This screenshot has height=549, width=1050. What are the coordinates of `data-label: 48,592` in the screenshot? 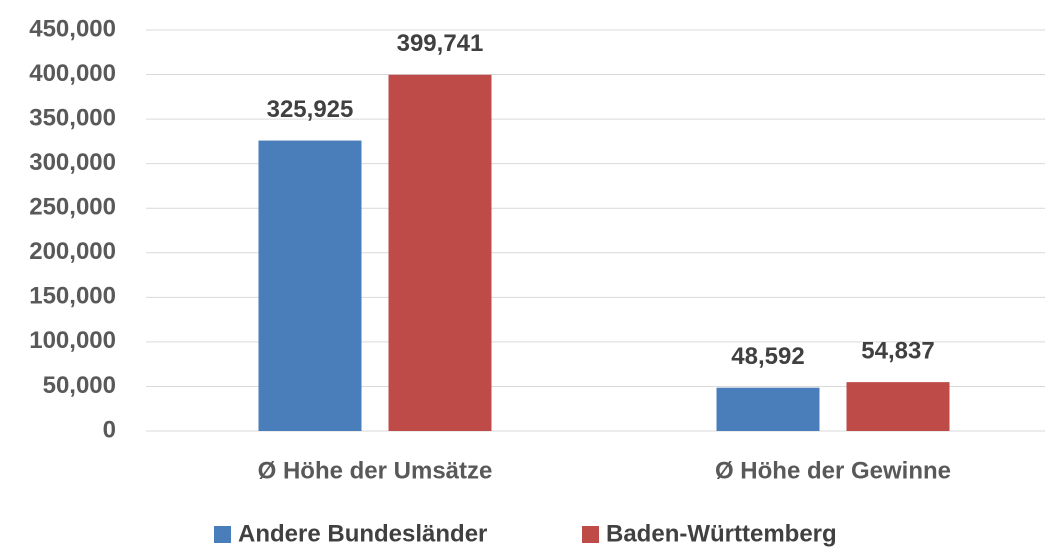 It's located at (767, 356).